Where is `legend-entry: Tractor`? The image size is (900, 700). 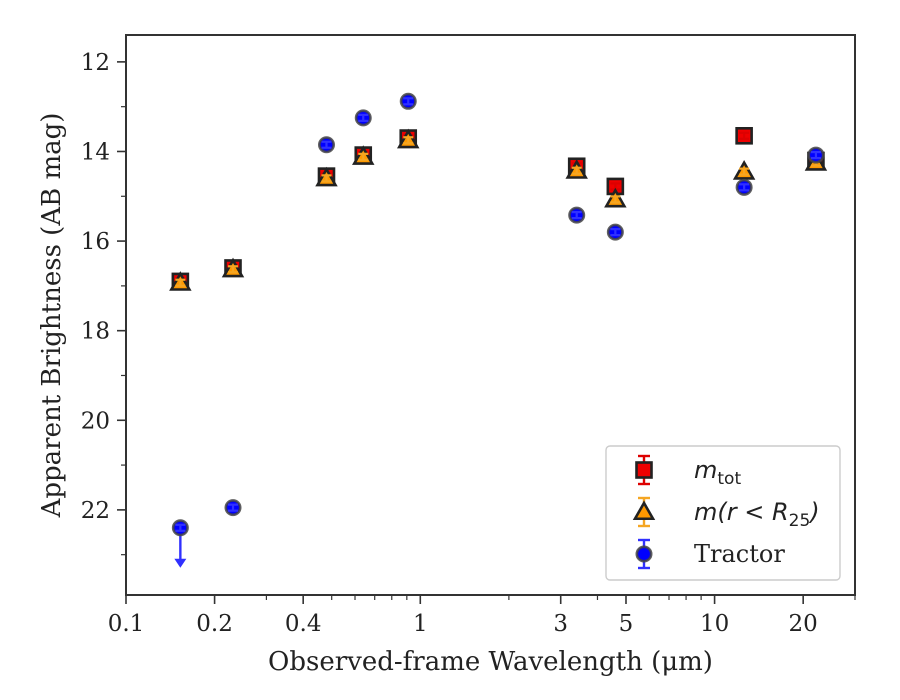
legend-entry: Tractor is located at coordinates (710, 554).